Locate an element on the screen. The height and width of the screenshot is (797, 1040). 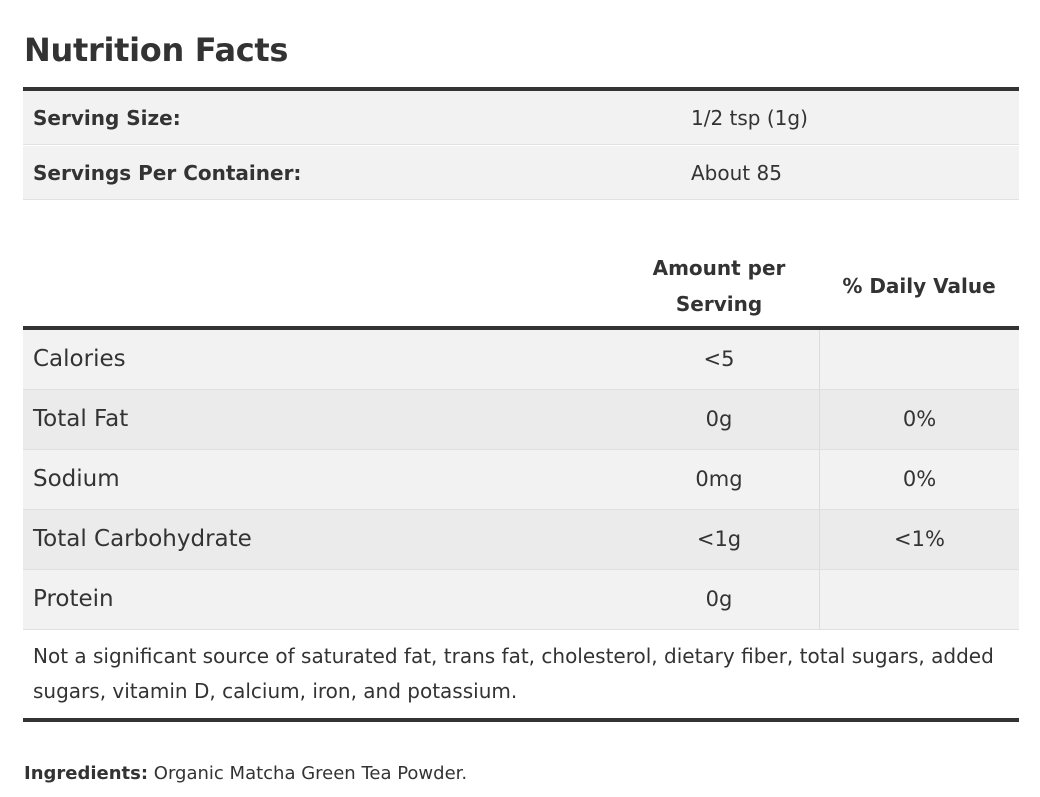
amount-per-serving-header: Amount per Serving is located at coordinates (719, 286).